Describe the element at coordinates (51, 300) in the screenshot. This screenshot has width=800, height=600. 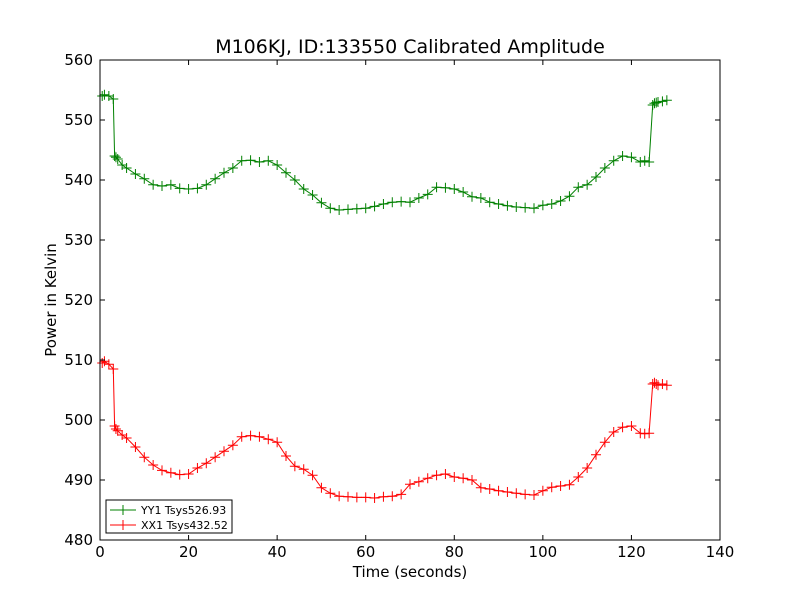
I see `y-axis-label: Power in Kelvin` at that location.